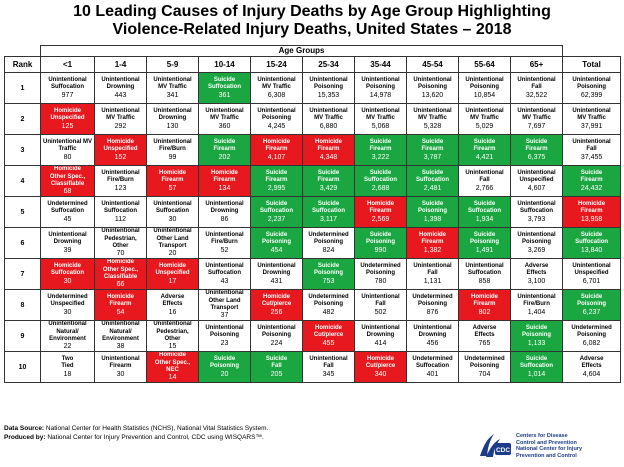 The width and height of the screenshot is (624, 467). Describe the element at coordinates (328, 274) in the screenshot. I see `cause-cell: Suicide Poisoning 753` at that location.